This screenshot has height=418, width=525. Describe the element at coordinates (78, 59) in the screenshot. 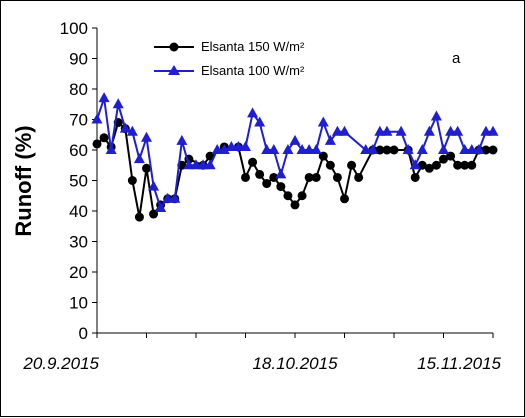

I see `y-tick-label: 90` at that location.